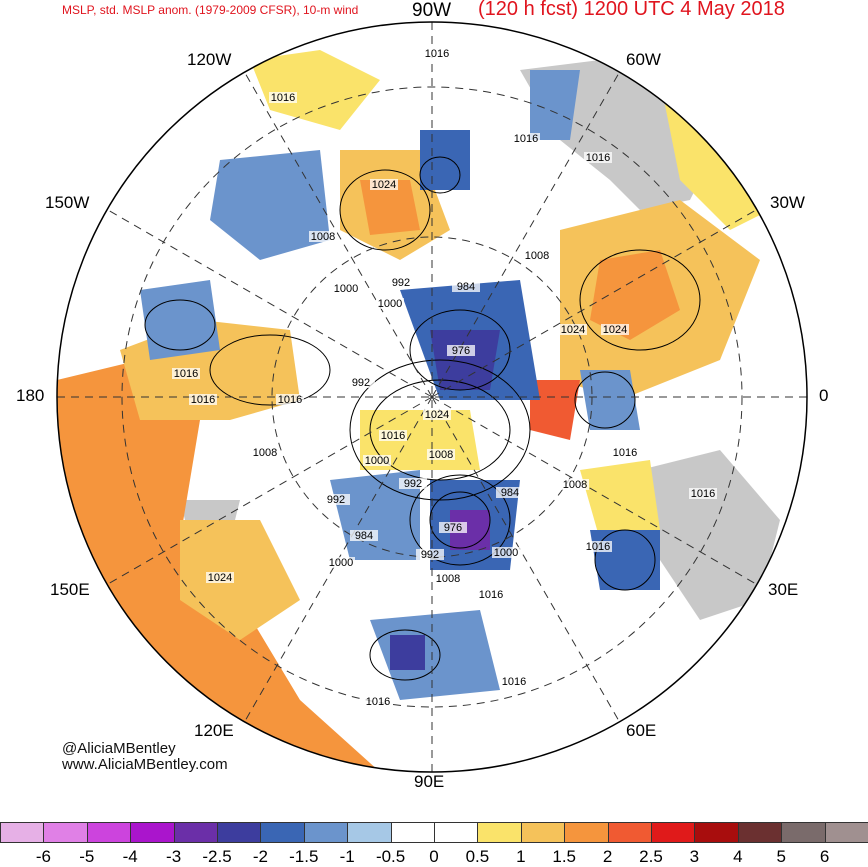 The image size is (868, 867). I want to click on lon-label-150e: 150E, so click(70, 589).